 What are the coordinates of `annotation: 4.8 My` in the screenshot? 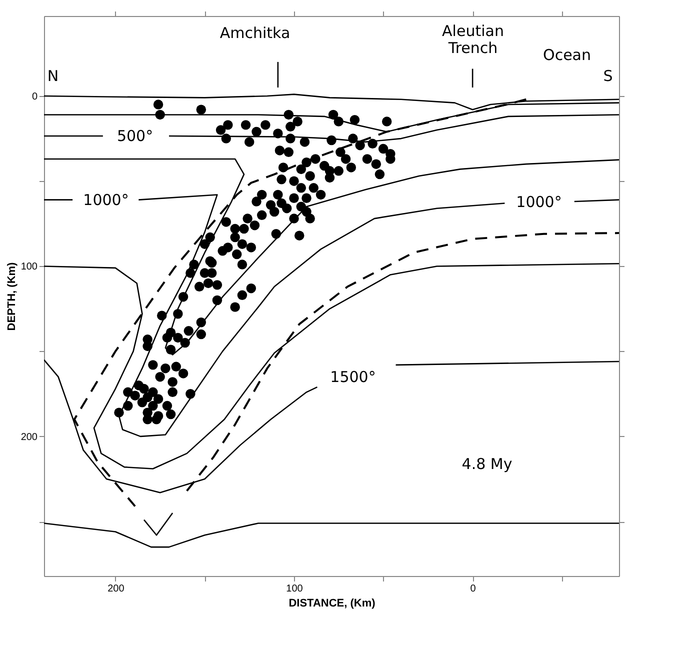 It's located at (487, 464).